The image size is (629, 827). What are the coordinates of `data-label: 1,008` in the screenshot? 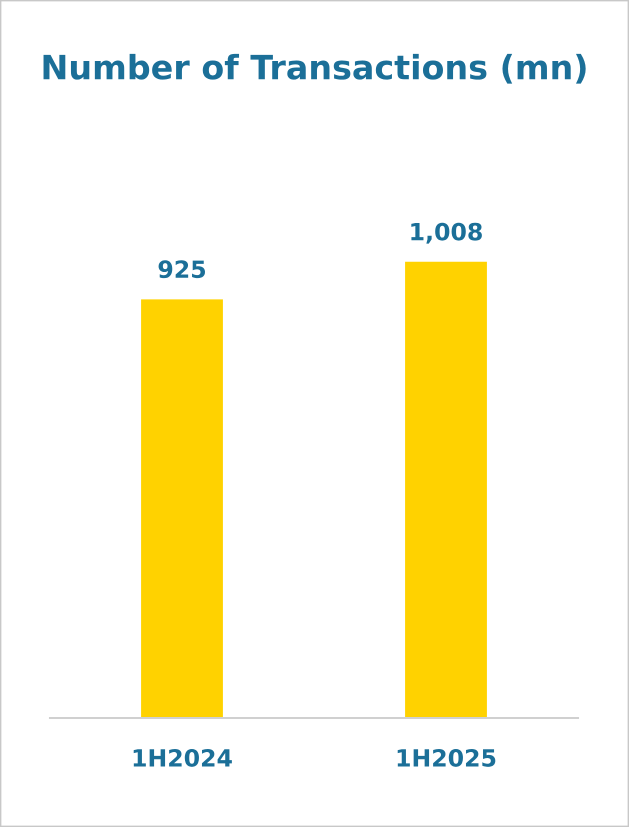 It's located at (446, 233).